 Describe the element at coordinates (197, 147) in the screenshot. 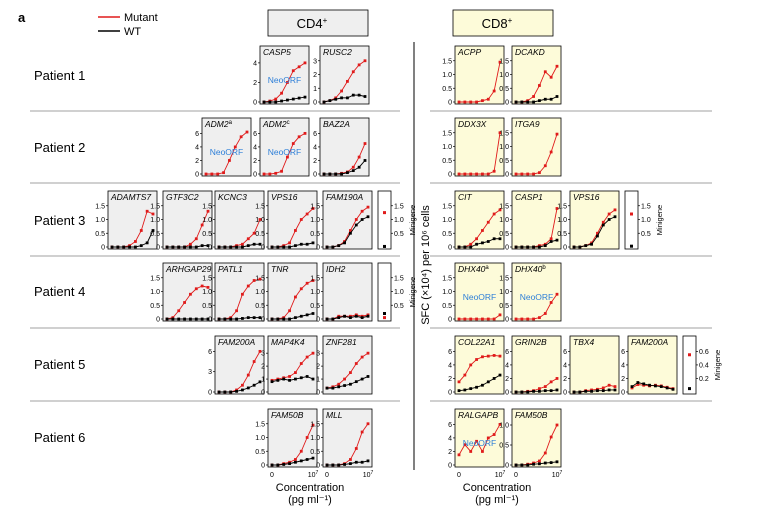

I see `y-tick-label: 4` at that location.